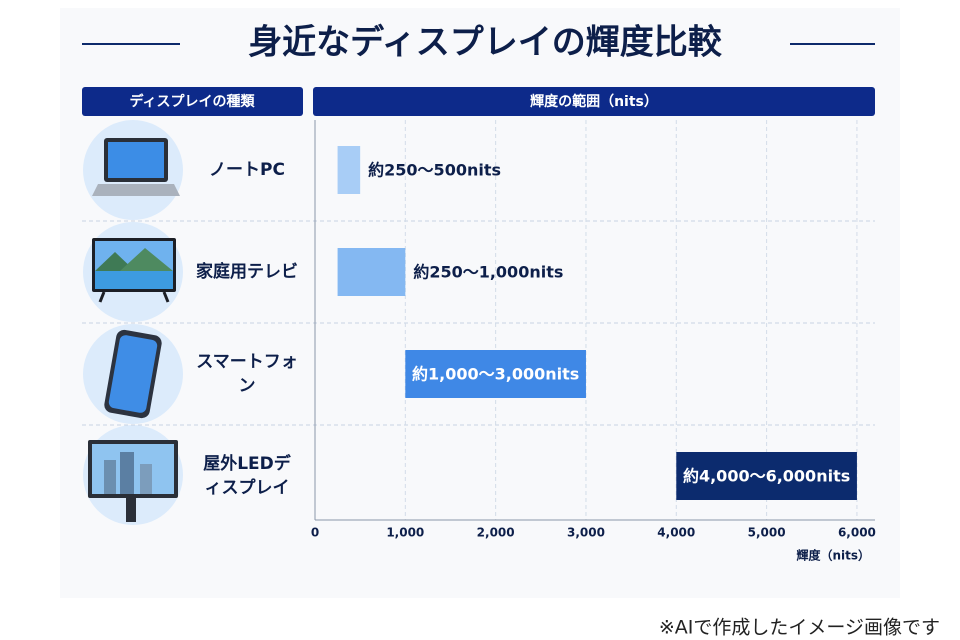 This screenshot has width=960, height=640. I want to click on value-label: 約1,000～3,000nits, so click(495, 374).